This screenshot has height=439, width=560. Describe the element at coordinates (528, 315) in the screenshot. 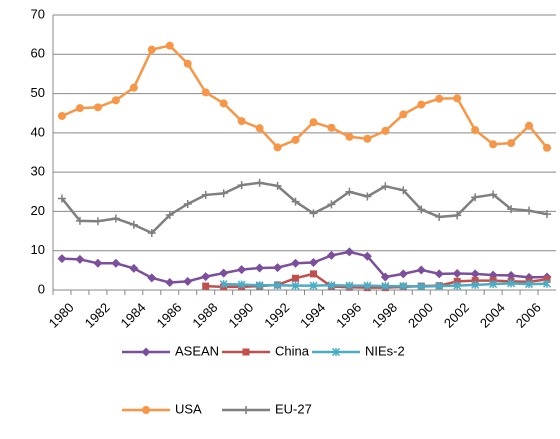

I see `x-tick-label: 2006` at that location.